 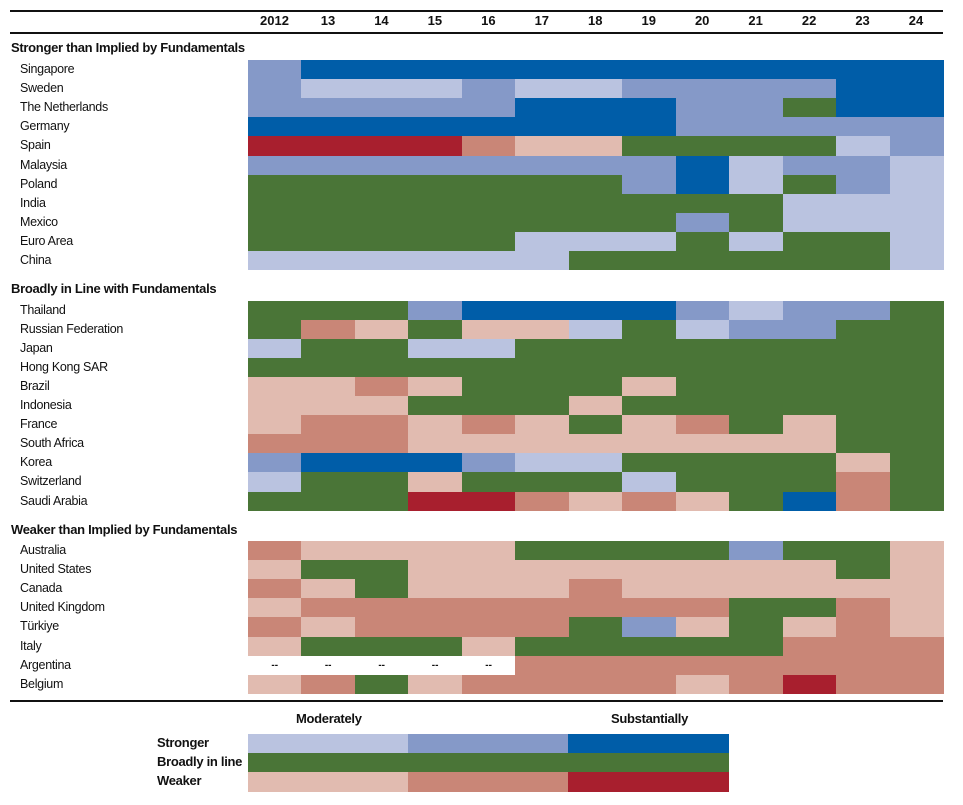 What do you see at coordinates (488, 20) in the screenshot?
I see `column-header: 16` at bounding box center [488, 20].